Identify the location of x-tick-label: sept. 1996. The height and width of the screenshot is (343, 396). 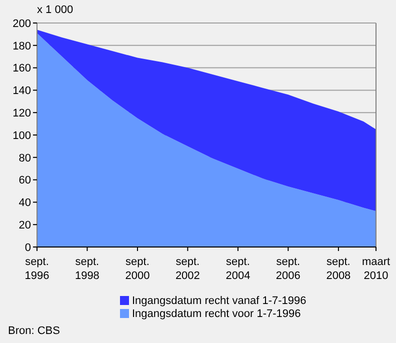
(37, 269).